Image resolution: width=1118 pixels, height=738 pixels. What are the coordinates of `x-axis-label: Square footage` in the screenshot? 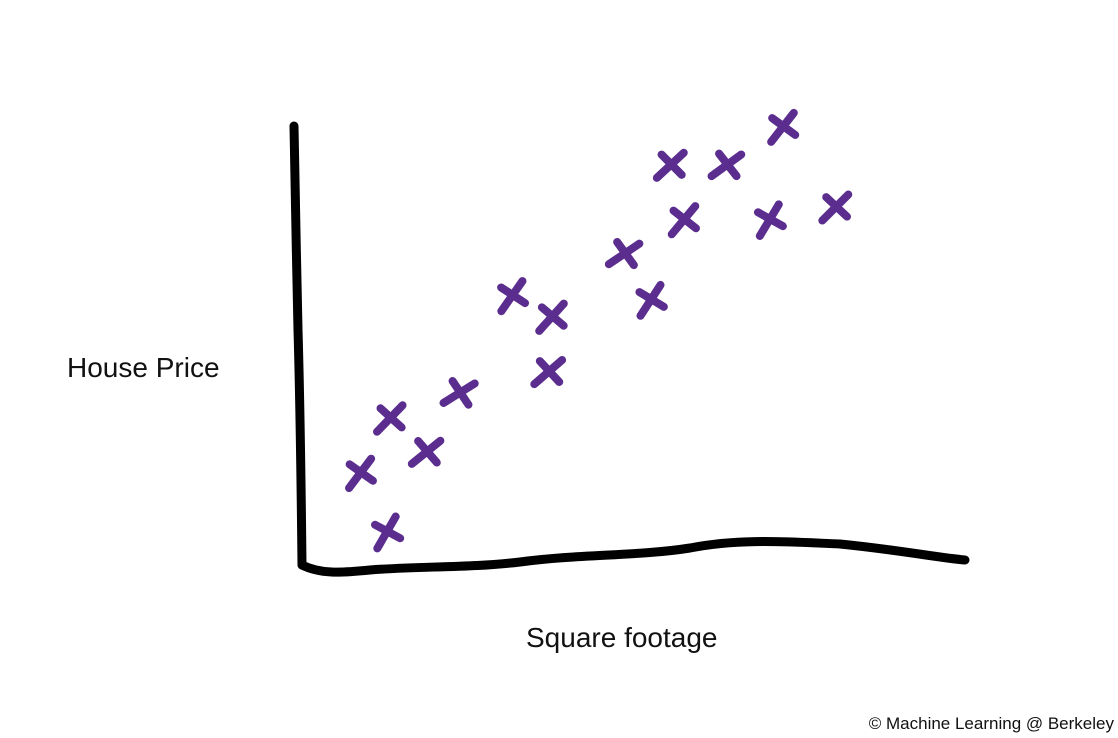 It's located at (622, 637).